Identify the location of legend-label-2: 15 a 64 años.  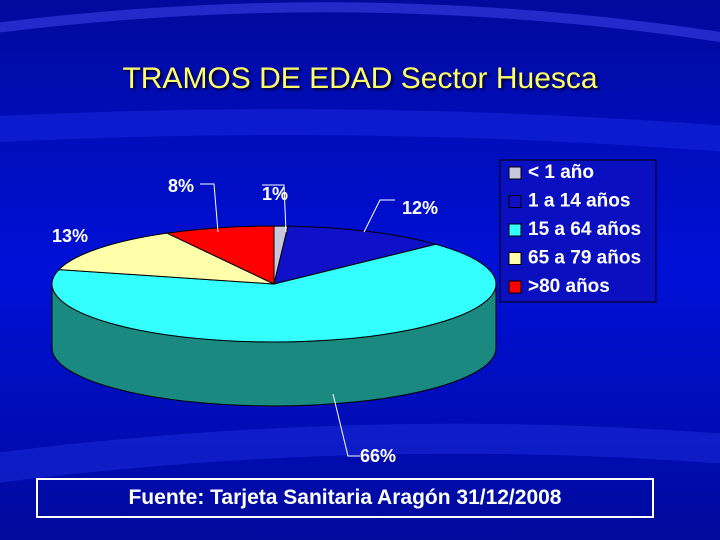
(584, 229).